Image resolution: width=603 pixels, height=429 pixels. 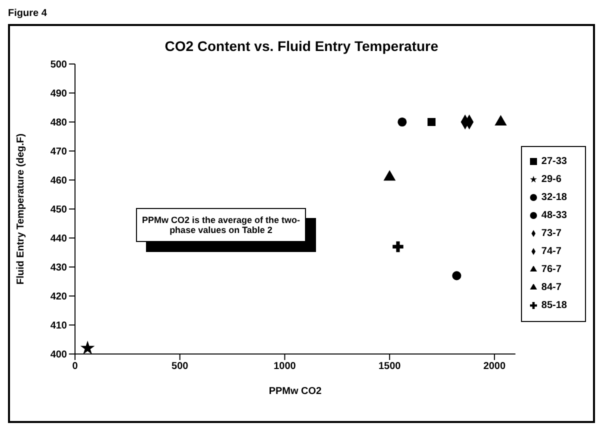 What do you see at coordinates (75, 366) in the screenshot?
I see `x-tick-label: 0` at bounding box center [75, 366].